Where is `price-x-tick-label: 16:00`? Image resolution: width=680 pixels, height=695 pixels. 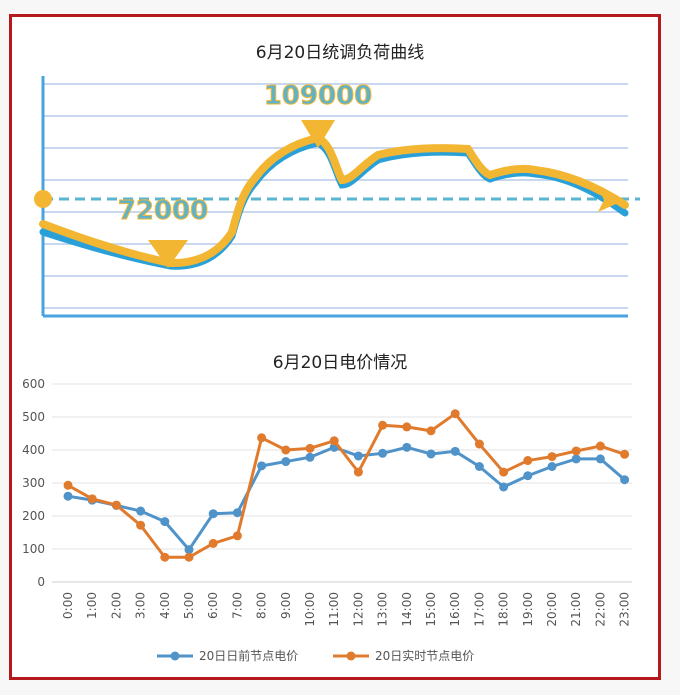
price-x-tick-label: 16:00 is located at coordinates (455, 609).